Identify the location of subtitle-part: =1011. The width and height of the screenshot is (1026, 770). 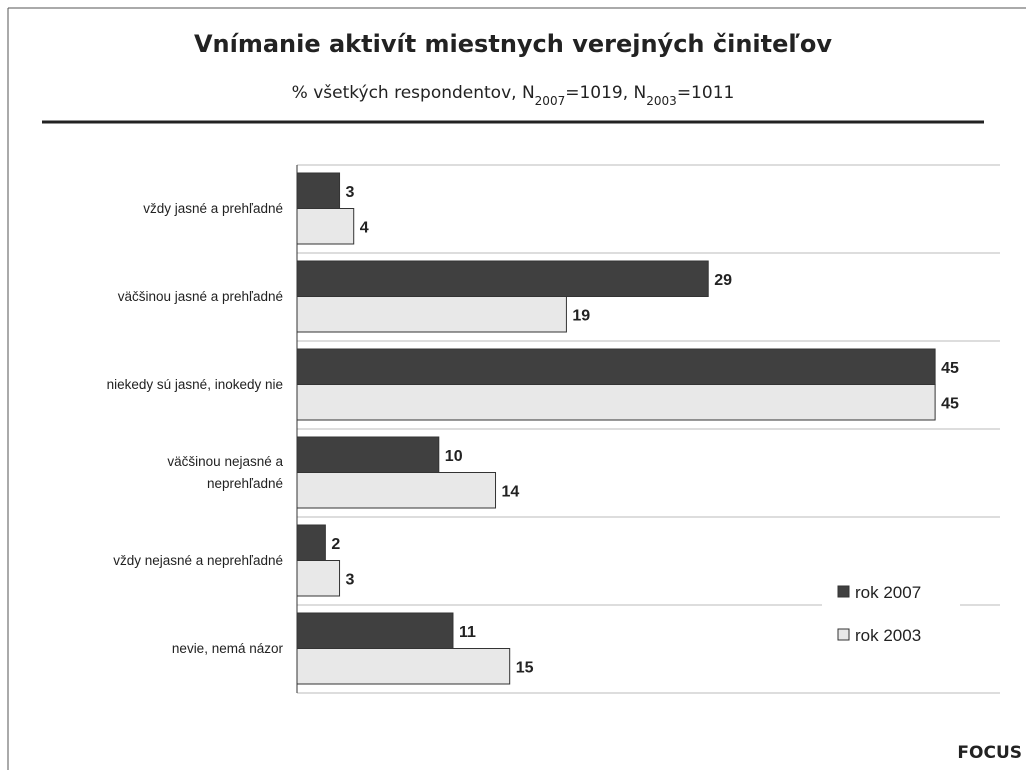
(706, 93).